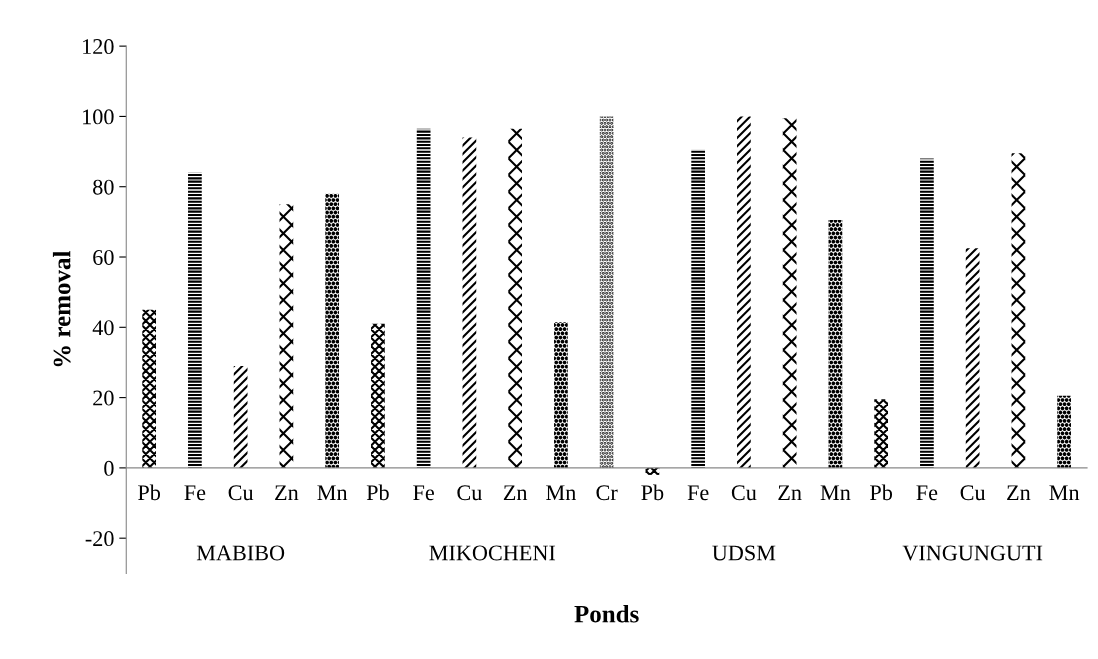 The height and width of the screenshot is (659, 1098). What do you see at coordinates (98, 47) in the screenshot?
I see `y-tick-label: 120` at bounding box center [98, 47].